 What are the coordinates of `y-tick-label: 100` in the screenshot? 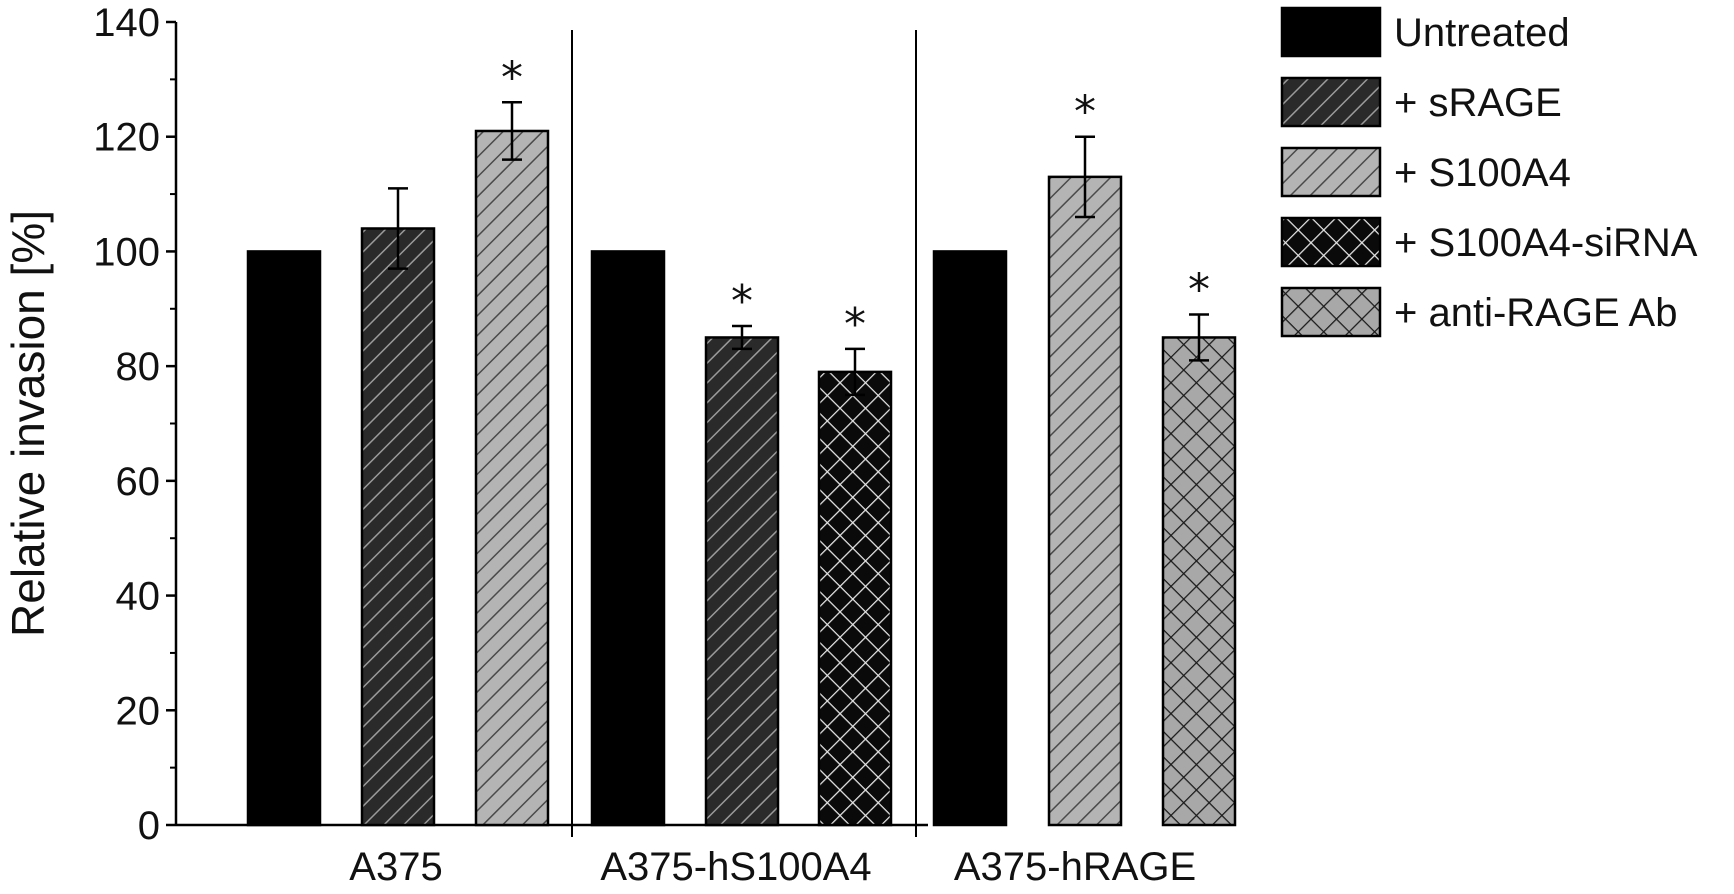 It's located at (126, 252).